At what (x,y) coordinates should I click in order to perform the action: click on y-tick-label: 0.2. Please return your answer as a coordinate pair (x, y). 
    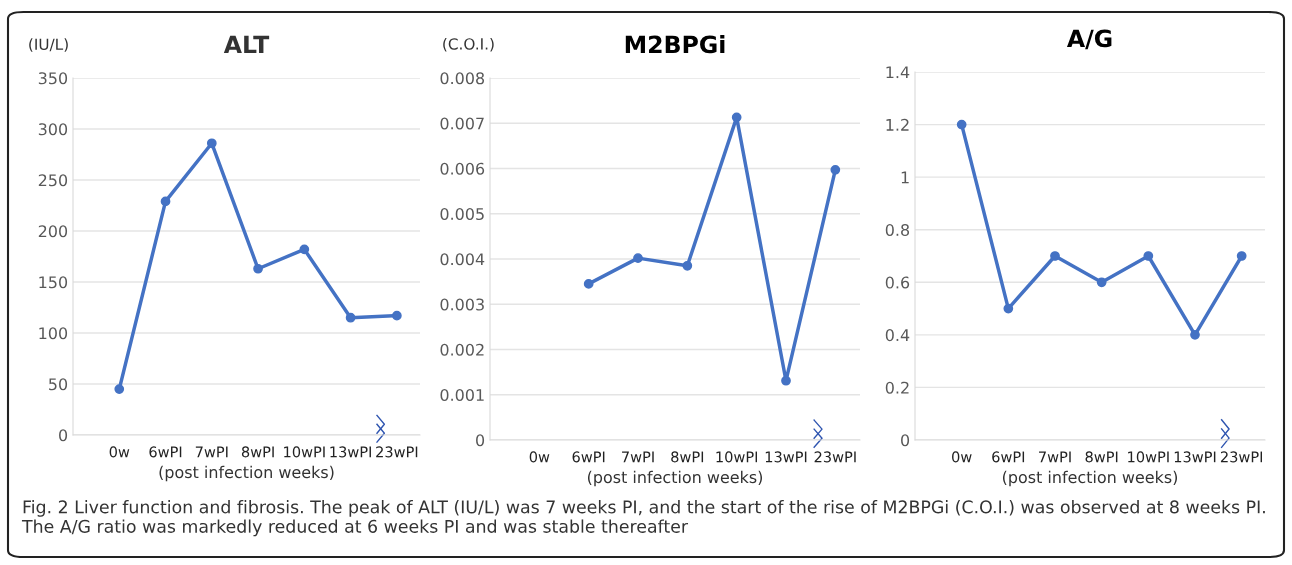
    Looking at the image, I should click on (897, 387).